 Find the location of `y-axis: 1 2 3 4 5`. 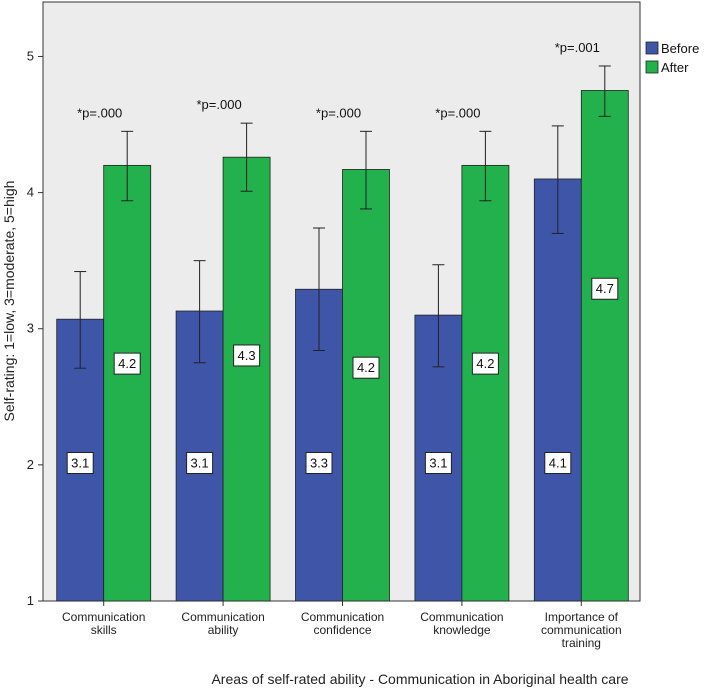

y-axis: 1 2 3 4 5 is located at coordinates (35, 328).